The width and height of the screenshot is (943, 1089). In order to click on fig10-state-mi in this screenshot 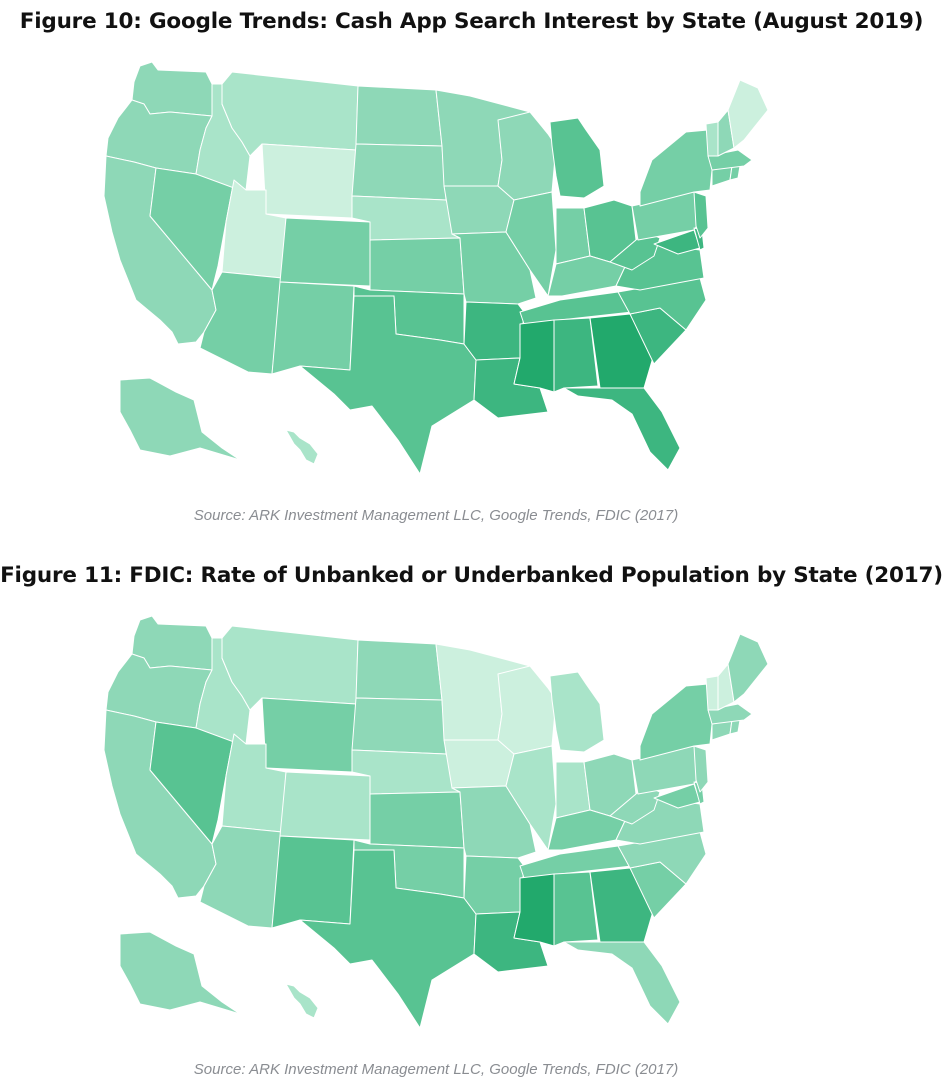, I will do `click(577, 158)`.